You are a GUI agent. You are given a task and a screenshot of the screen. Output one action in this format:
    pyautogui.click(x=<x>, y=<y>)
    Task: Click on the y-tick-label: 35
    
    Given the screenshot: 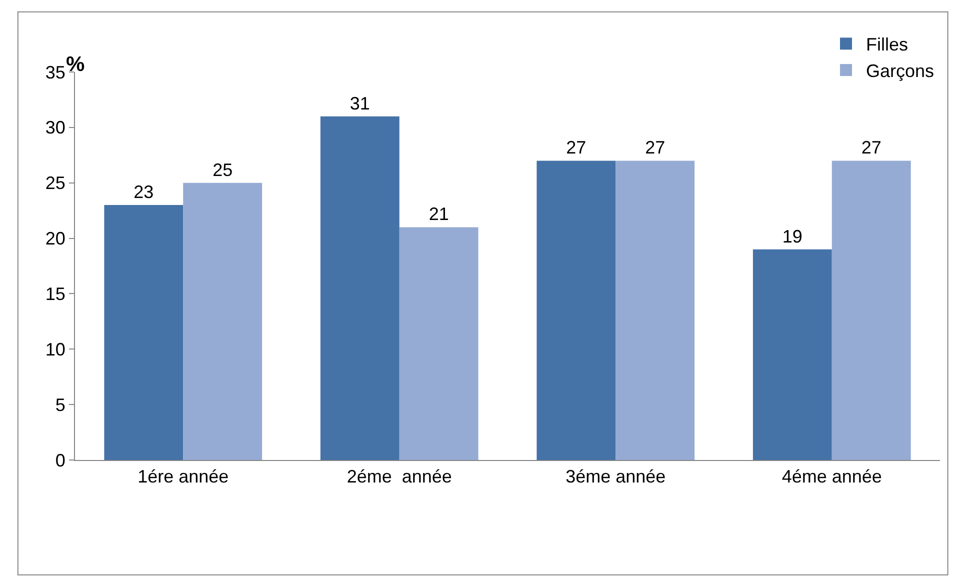 What is the action you would take?
    pyautogui.click(x=55, y=72)
    